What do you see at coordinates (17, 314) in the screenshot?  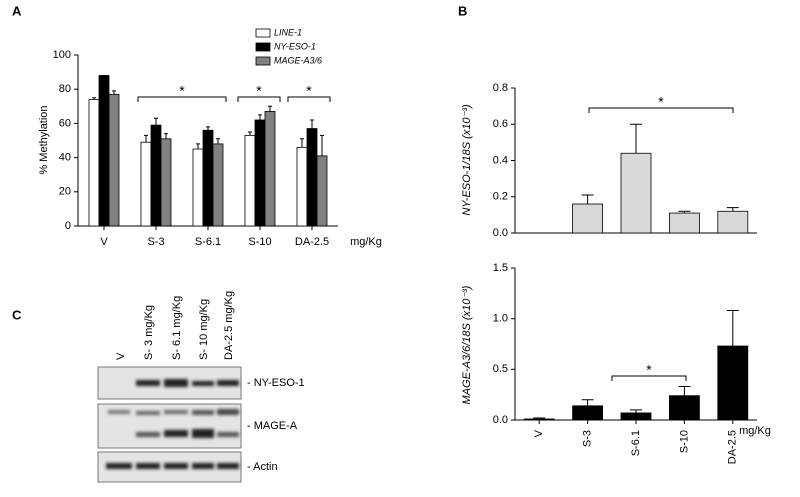 I see `panel-label: C` at bounding box center [17, 314].